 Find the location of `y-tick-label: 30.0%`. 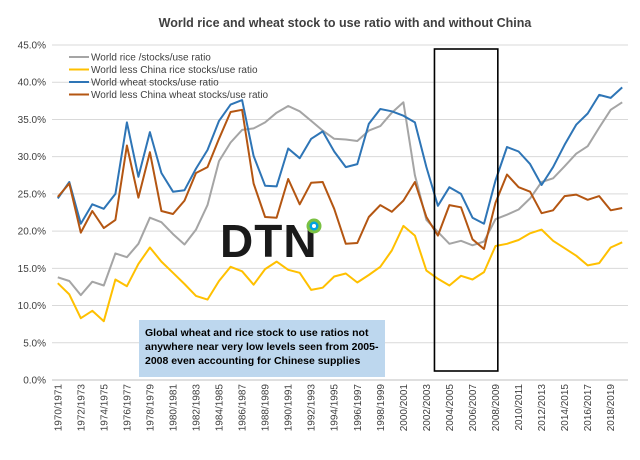

y-tick-label: 30.0% is located at coordinates (32, 157).